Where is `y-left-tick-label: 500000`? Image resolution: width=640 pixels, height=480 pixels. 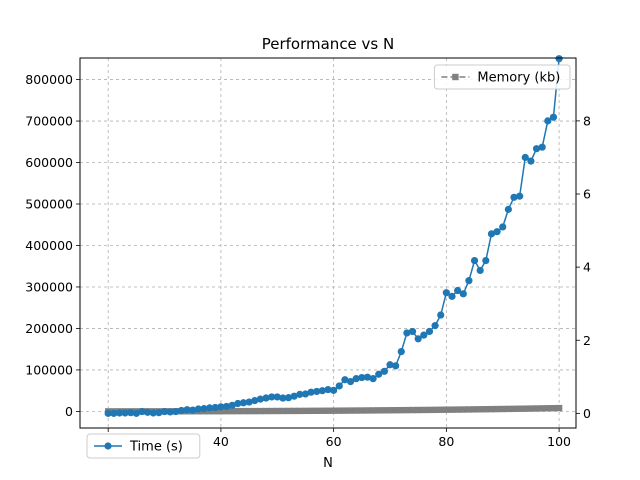
y-left-tick-label: 500000 is located at coordinates (49, 204).